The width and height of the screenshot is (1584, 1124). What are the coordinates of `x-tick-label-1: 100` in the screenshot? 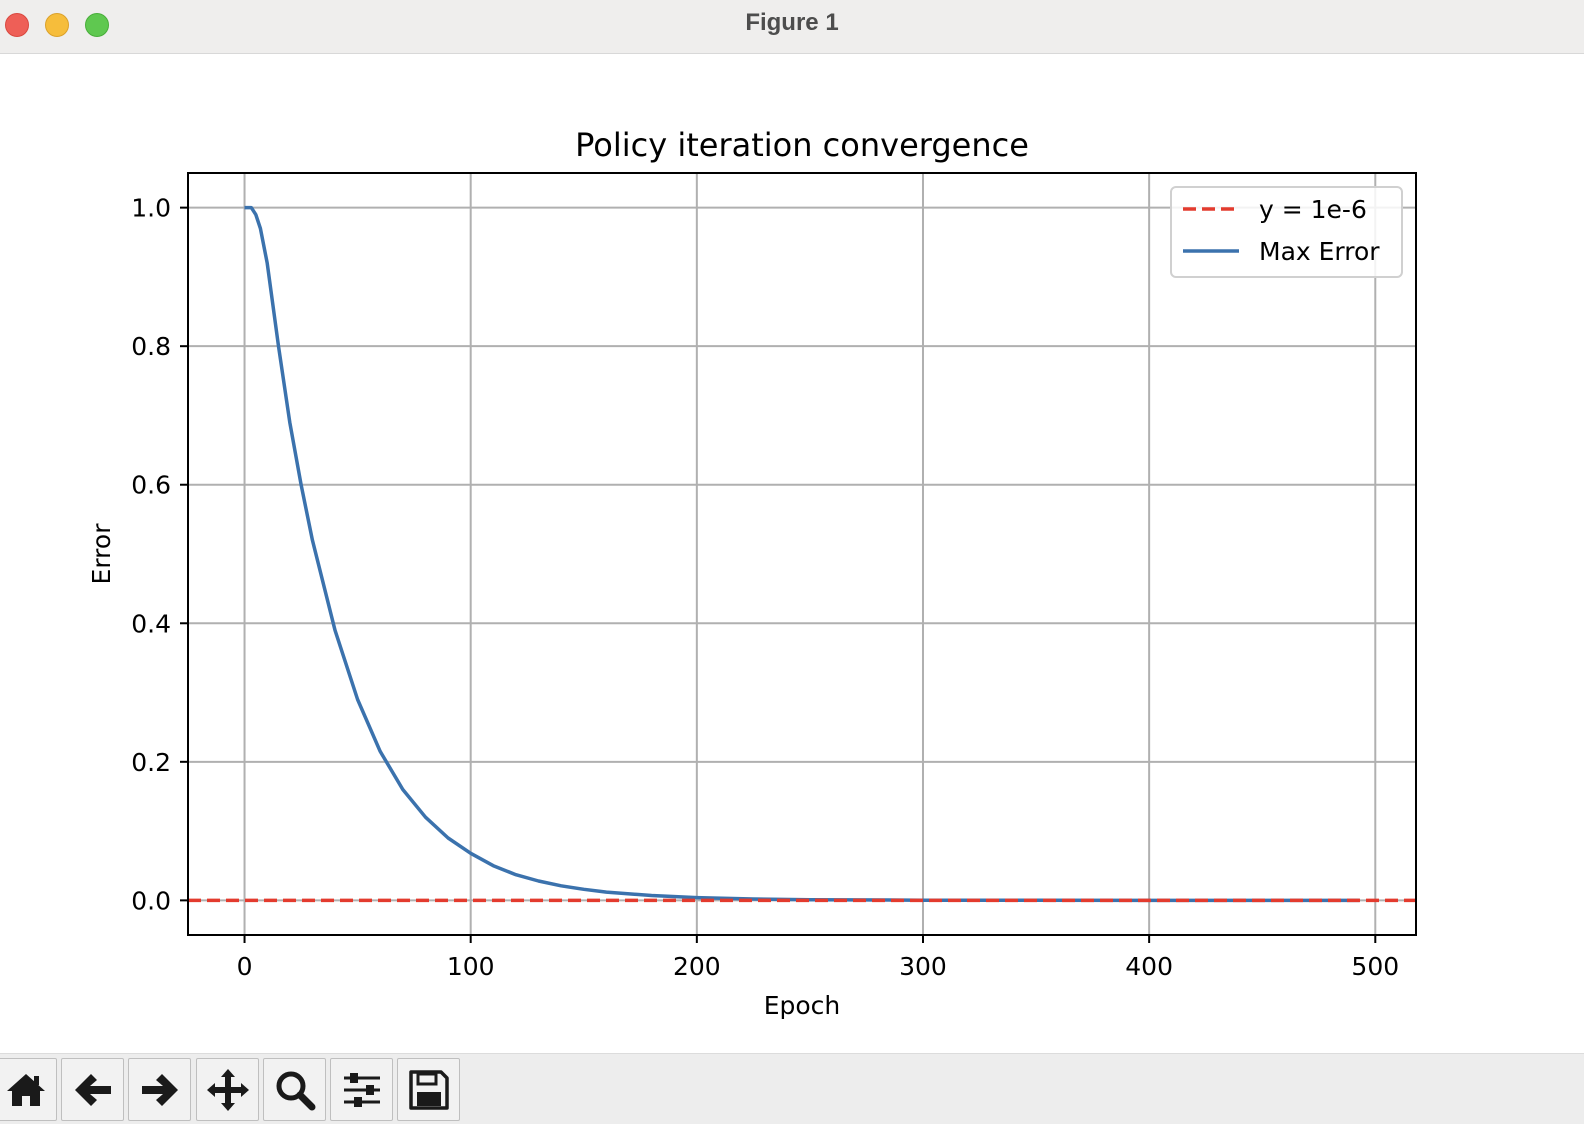 It's located at (471, 966).